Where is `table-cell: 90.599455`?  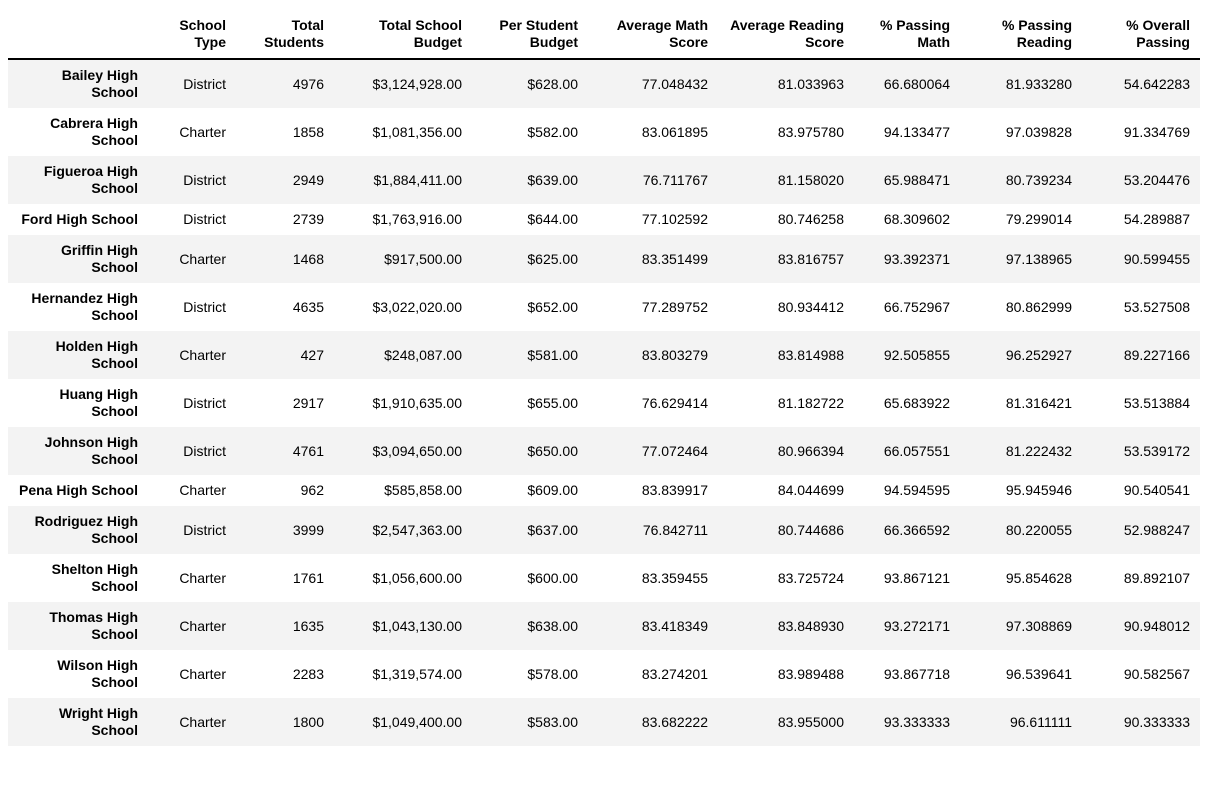 table-cell: 90.599455 is located at coordinates (1156, 258).